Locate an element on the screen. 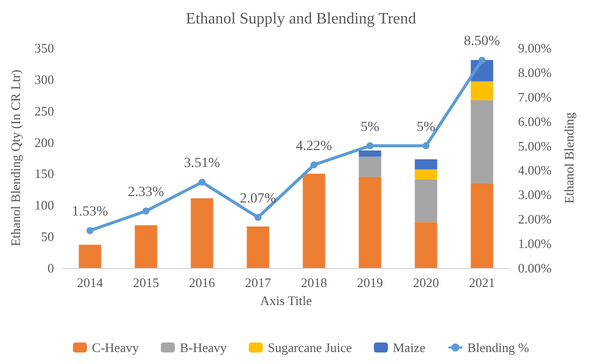 This screenshot has height=364, width=602. legend-label: Blending % is located at coordinates (498, 347).